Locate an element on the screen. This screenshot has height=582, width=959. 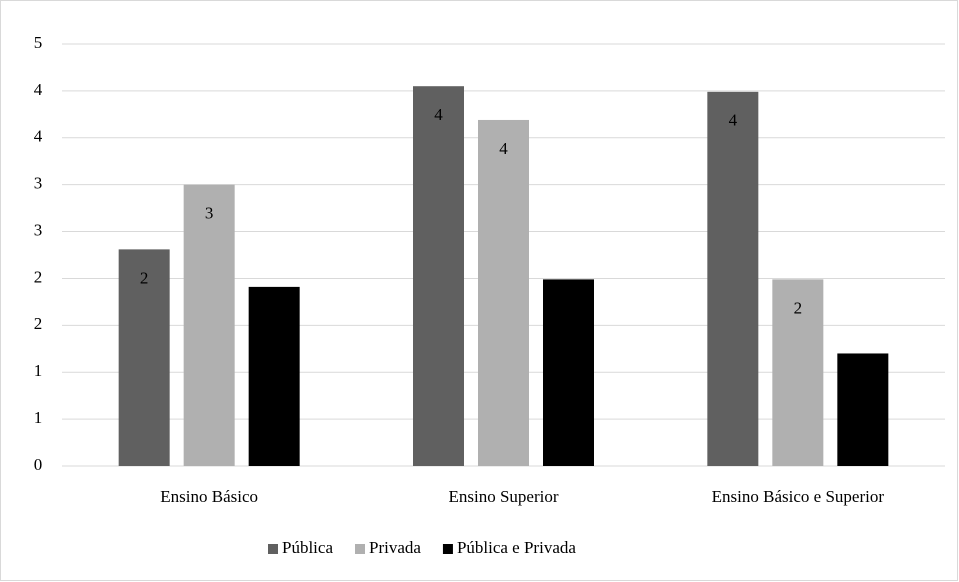
x-tick-label: Ensino Superior is located at coordinates (503, 496).